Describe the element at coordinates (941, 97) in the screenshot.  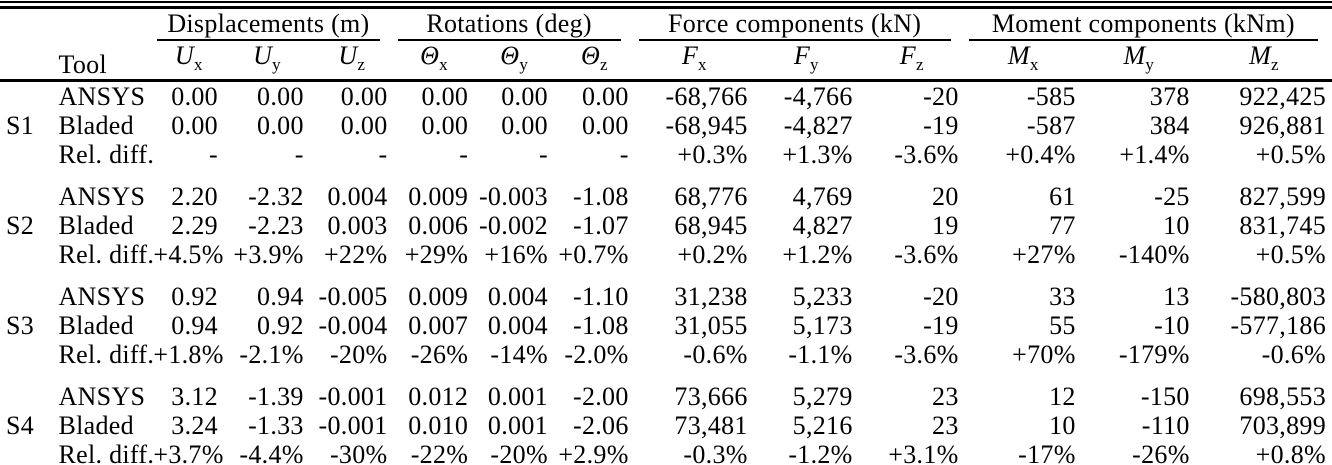
I see `value-cell-f-z: -20` at that location.